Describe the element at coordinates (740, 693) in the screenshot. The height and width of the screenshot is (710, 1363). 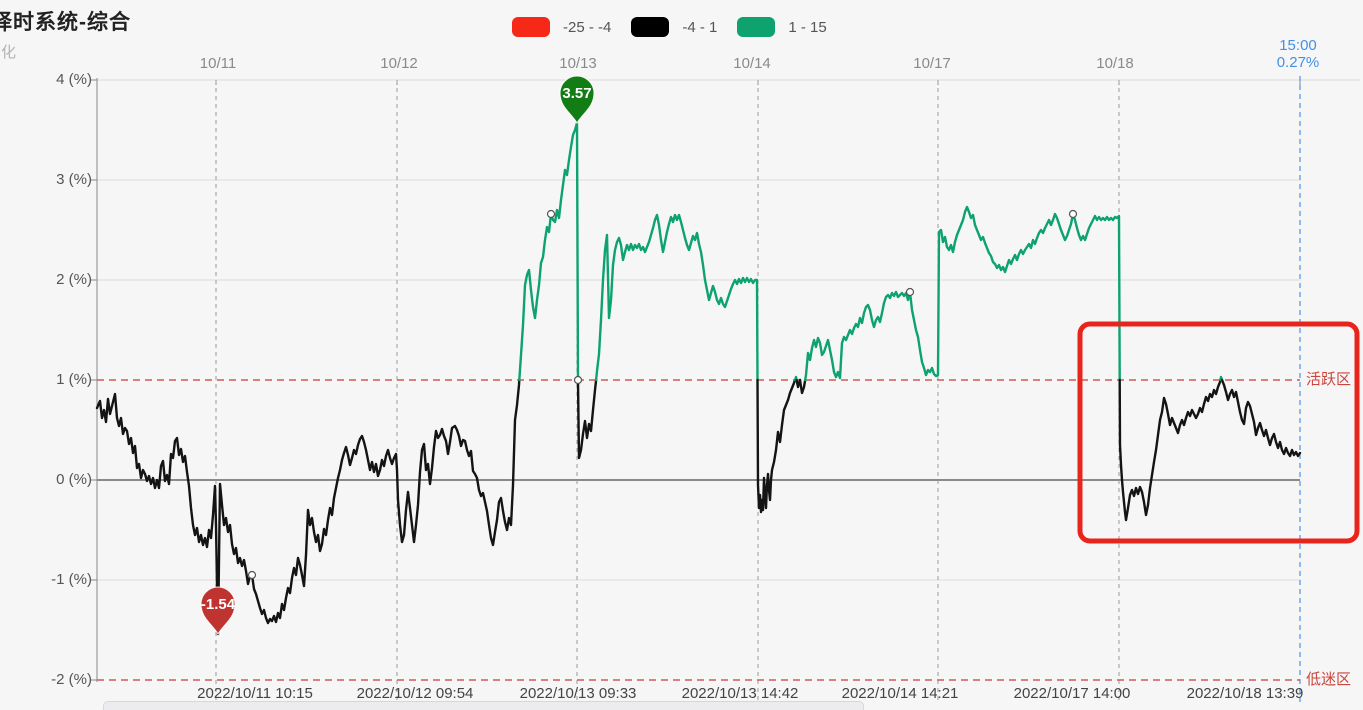
I see `bottom-axis-label: 2022/10/13 14:42` at that location.